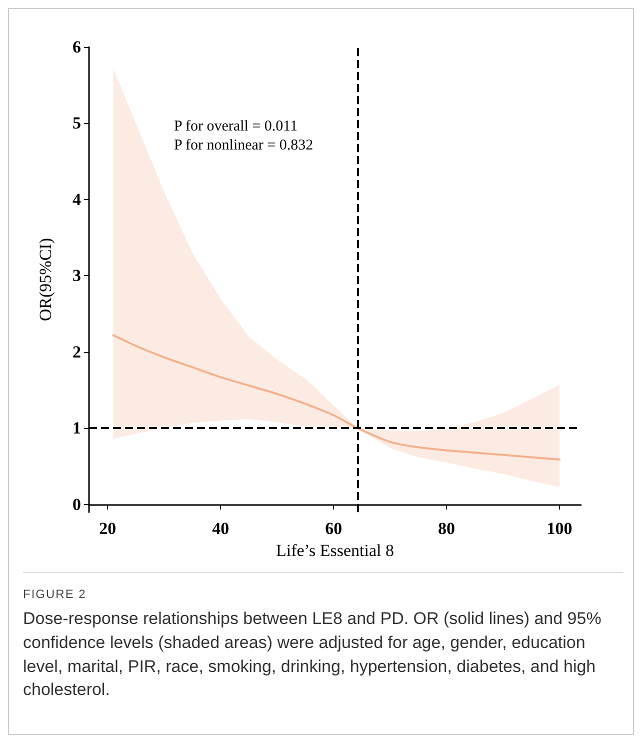 The image size is (644, 745). What do you see at coordinates (77, 199) in the screenshot?
I see `y-tick-label: 4` at bounding box center [77, 199].